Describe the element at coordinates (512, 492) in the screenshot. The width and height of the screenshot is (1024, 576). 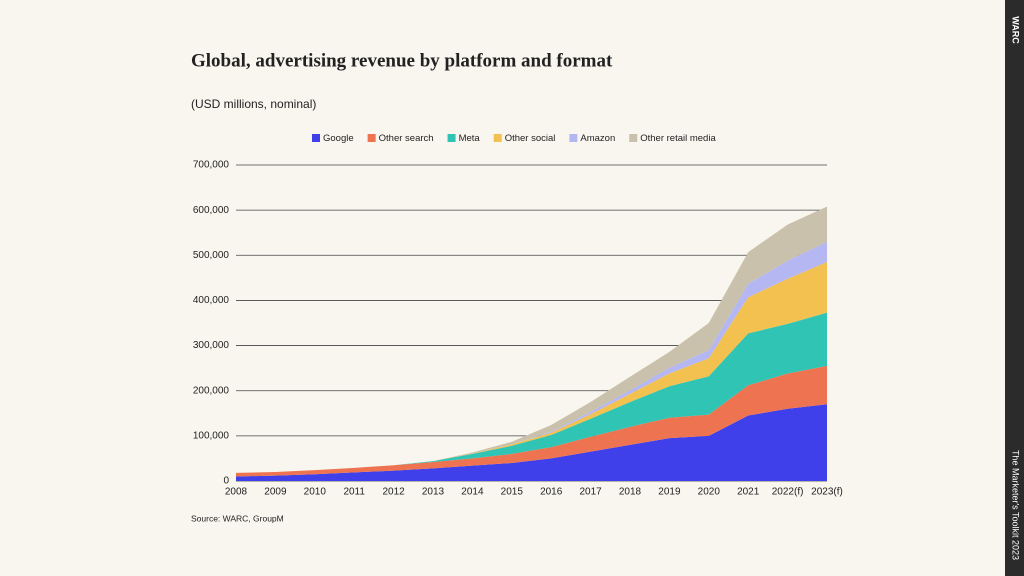
I see `x-tick-label: 2015` at that location.